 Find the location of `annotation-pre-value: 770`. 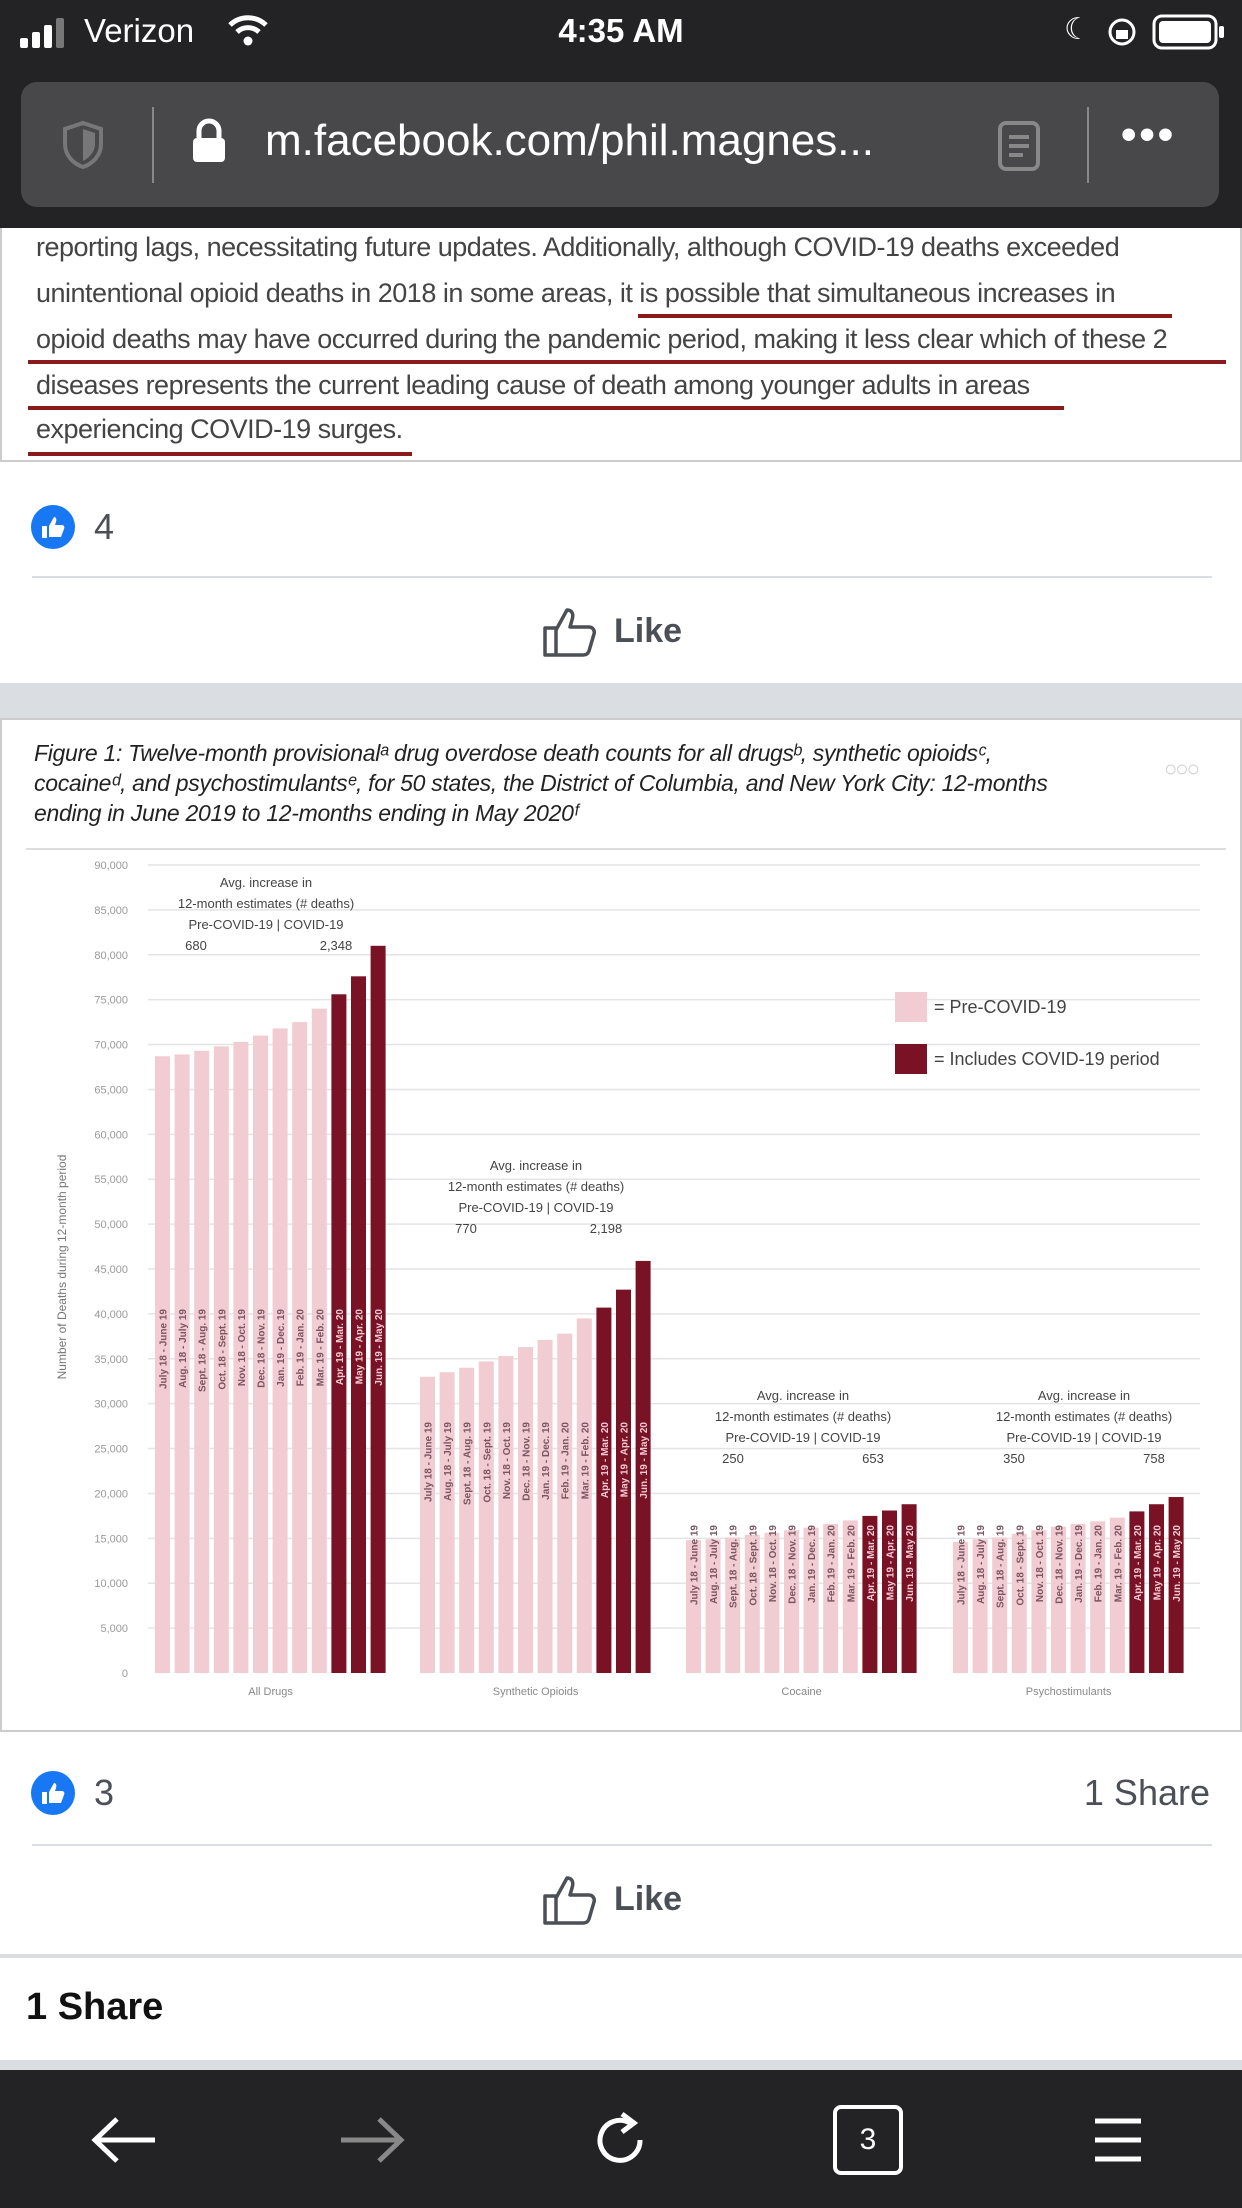

annotation-pre-value: 770 is located at coordinates (466, 1228).